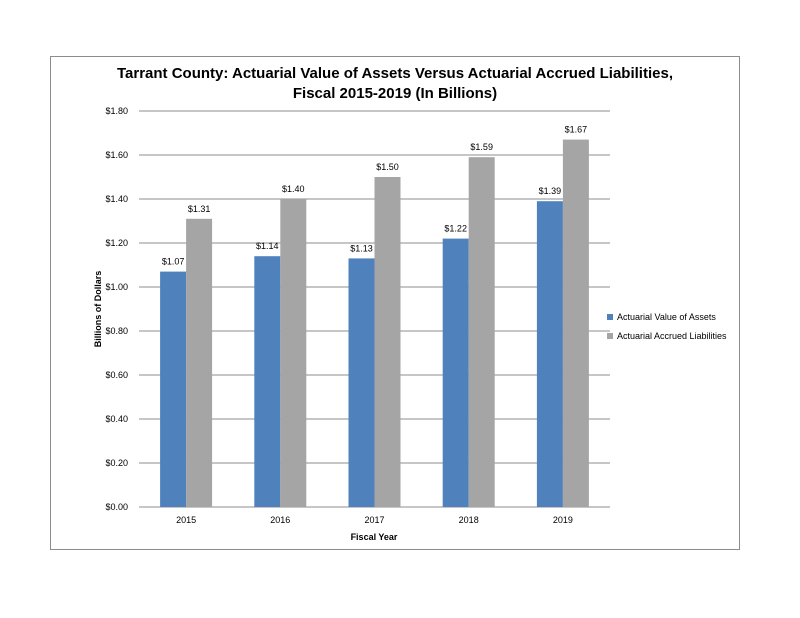 This screenshot has height=618, width=800. What do you see at coordinates (280, 520) in the screenshot?
I see `x-tick-label: 2016` at bounding box center [280, 520].